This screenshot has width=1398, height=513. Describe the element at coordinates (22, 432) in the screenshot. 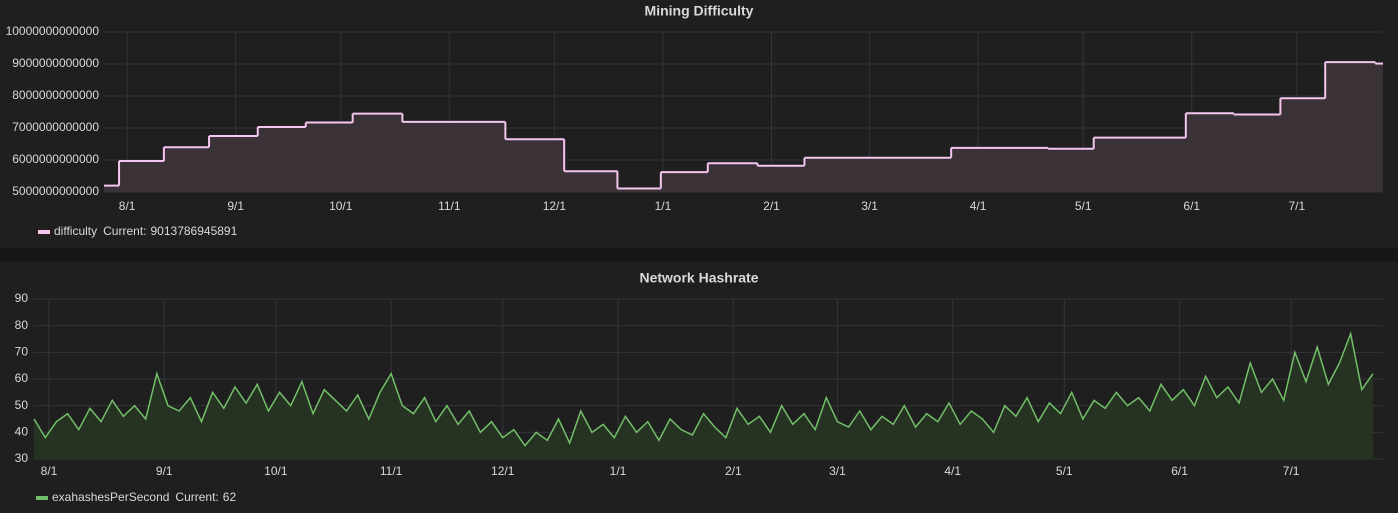

I see `y-tick-label: 40` at that location.